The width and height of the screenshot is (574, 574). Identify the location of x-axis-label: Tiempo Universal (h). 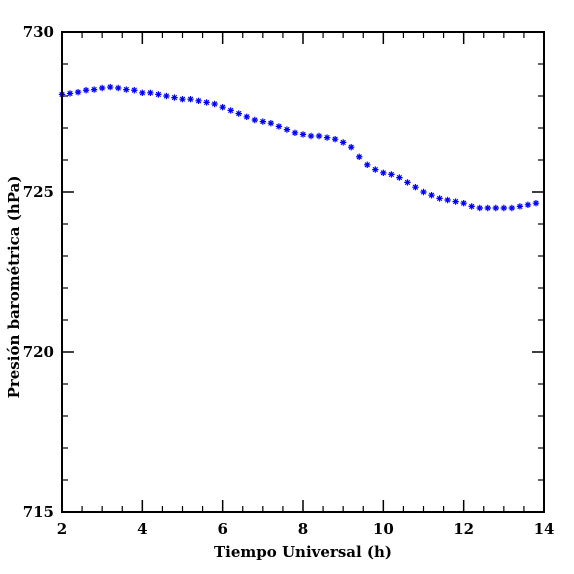
(303, 552).